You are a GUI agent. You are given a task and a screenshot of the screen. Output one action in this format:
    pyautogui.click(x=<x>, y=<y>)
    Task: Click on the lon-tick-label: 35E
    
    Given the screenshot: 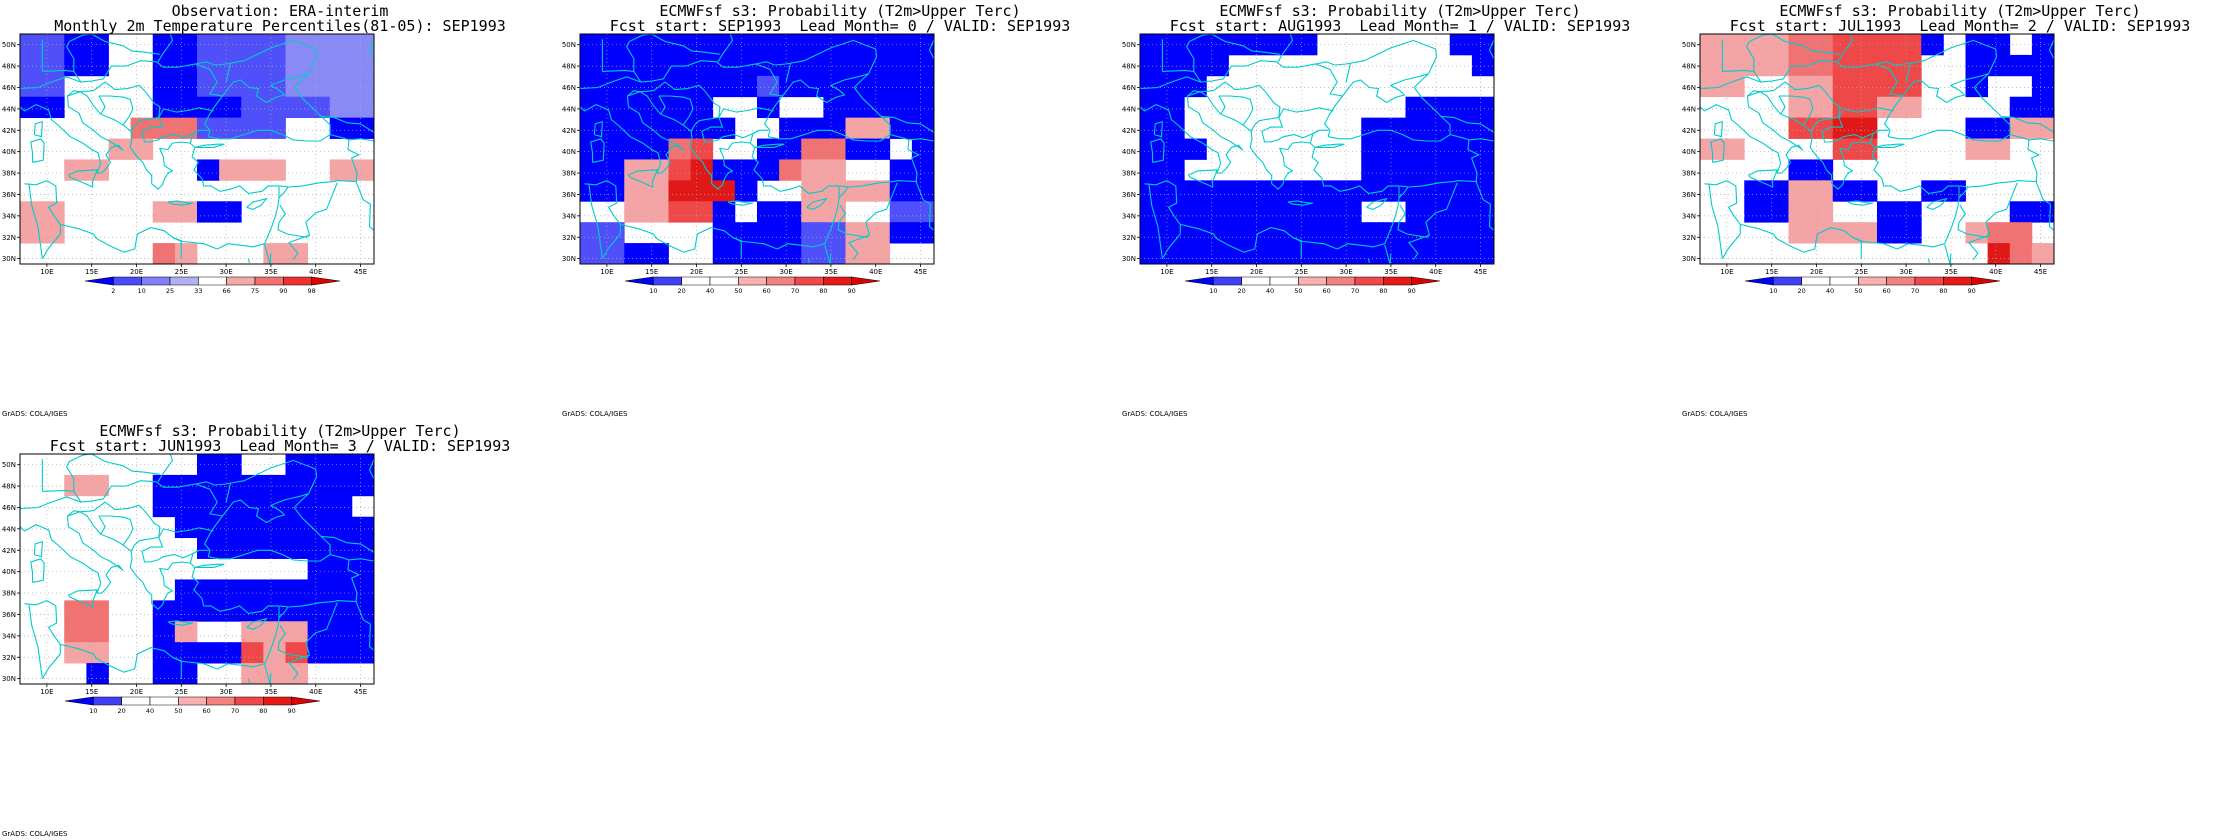 What is the action you would take?
    pyautogui.click(x=1390, y=272)
    